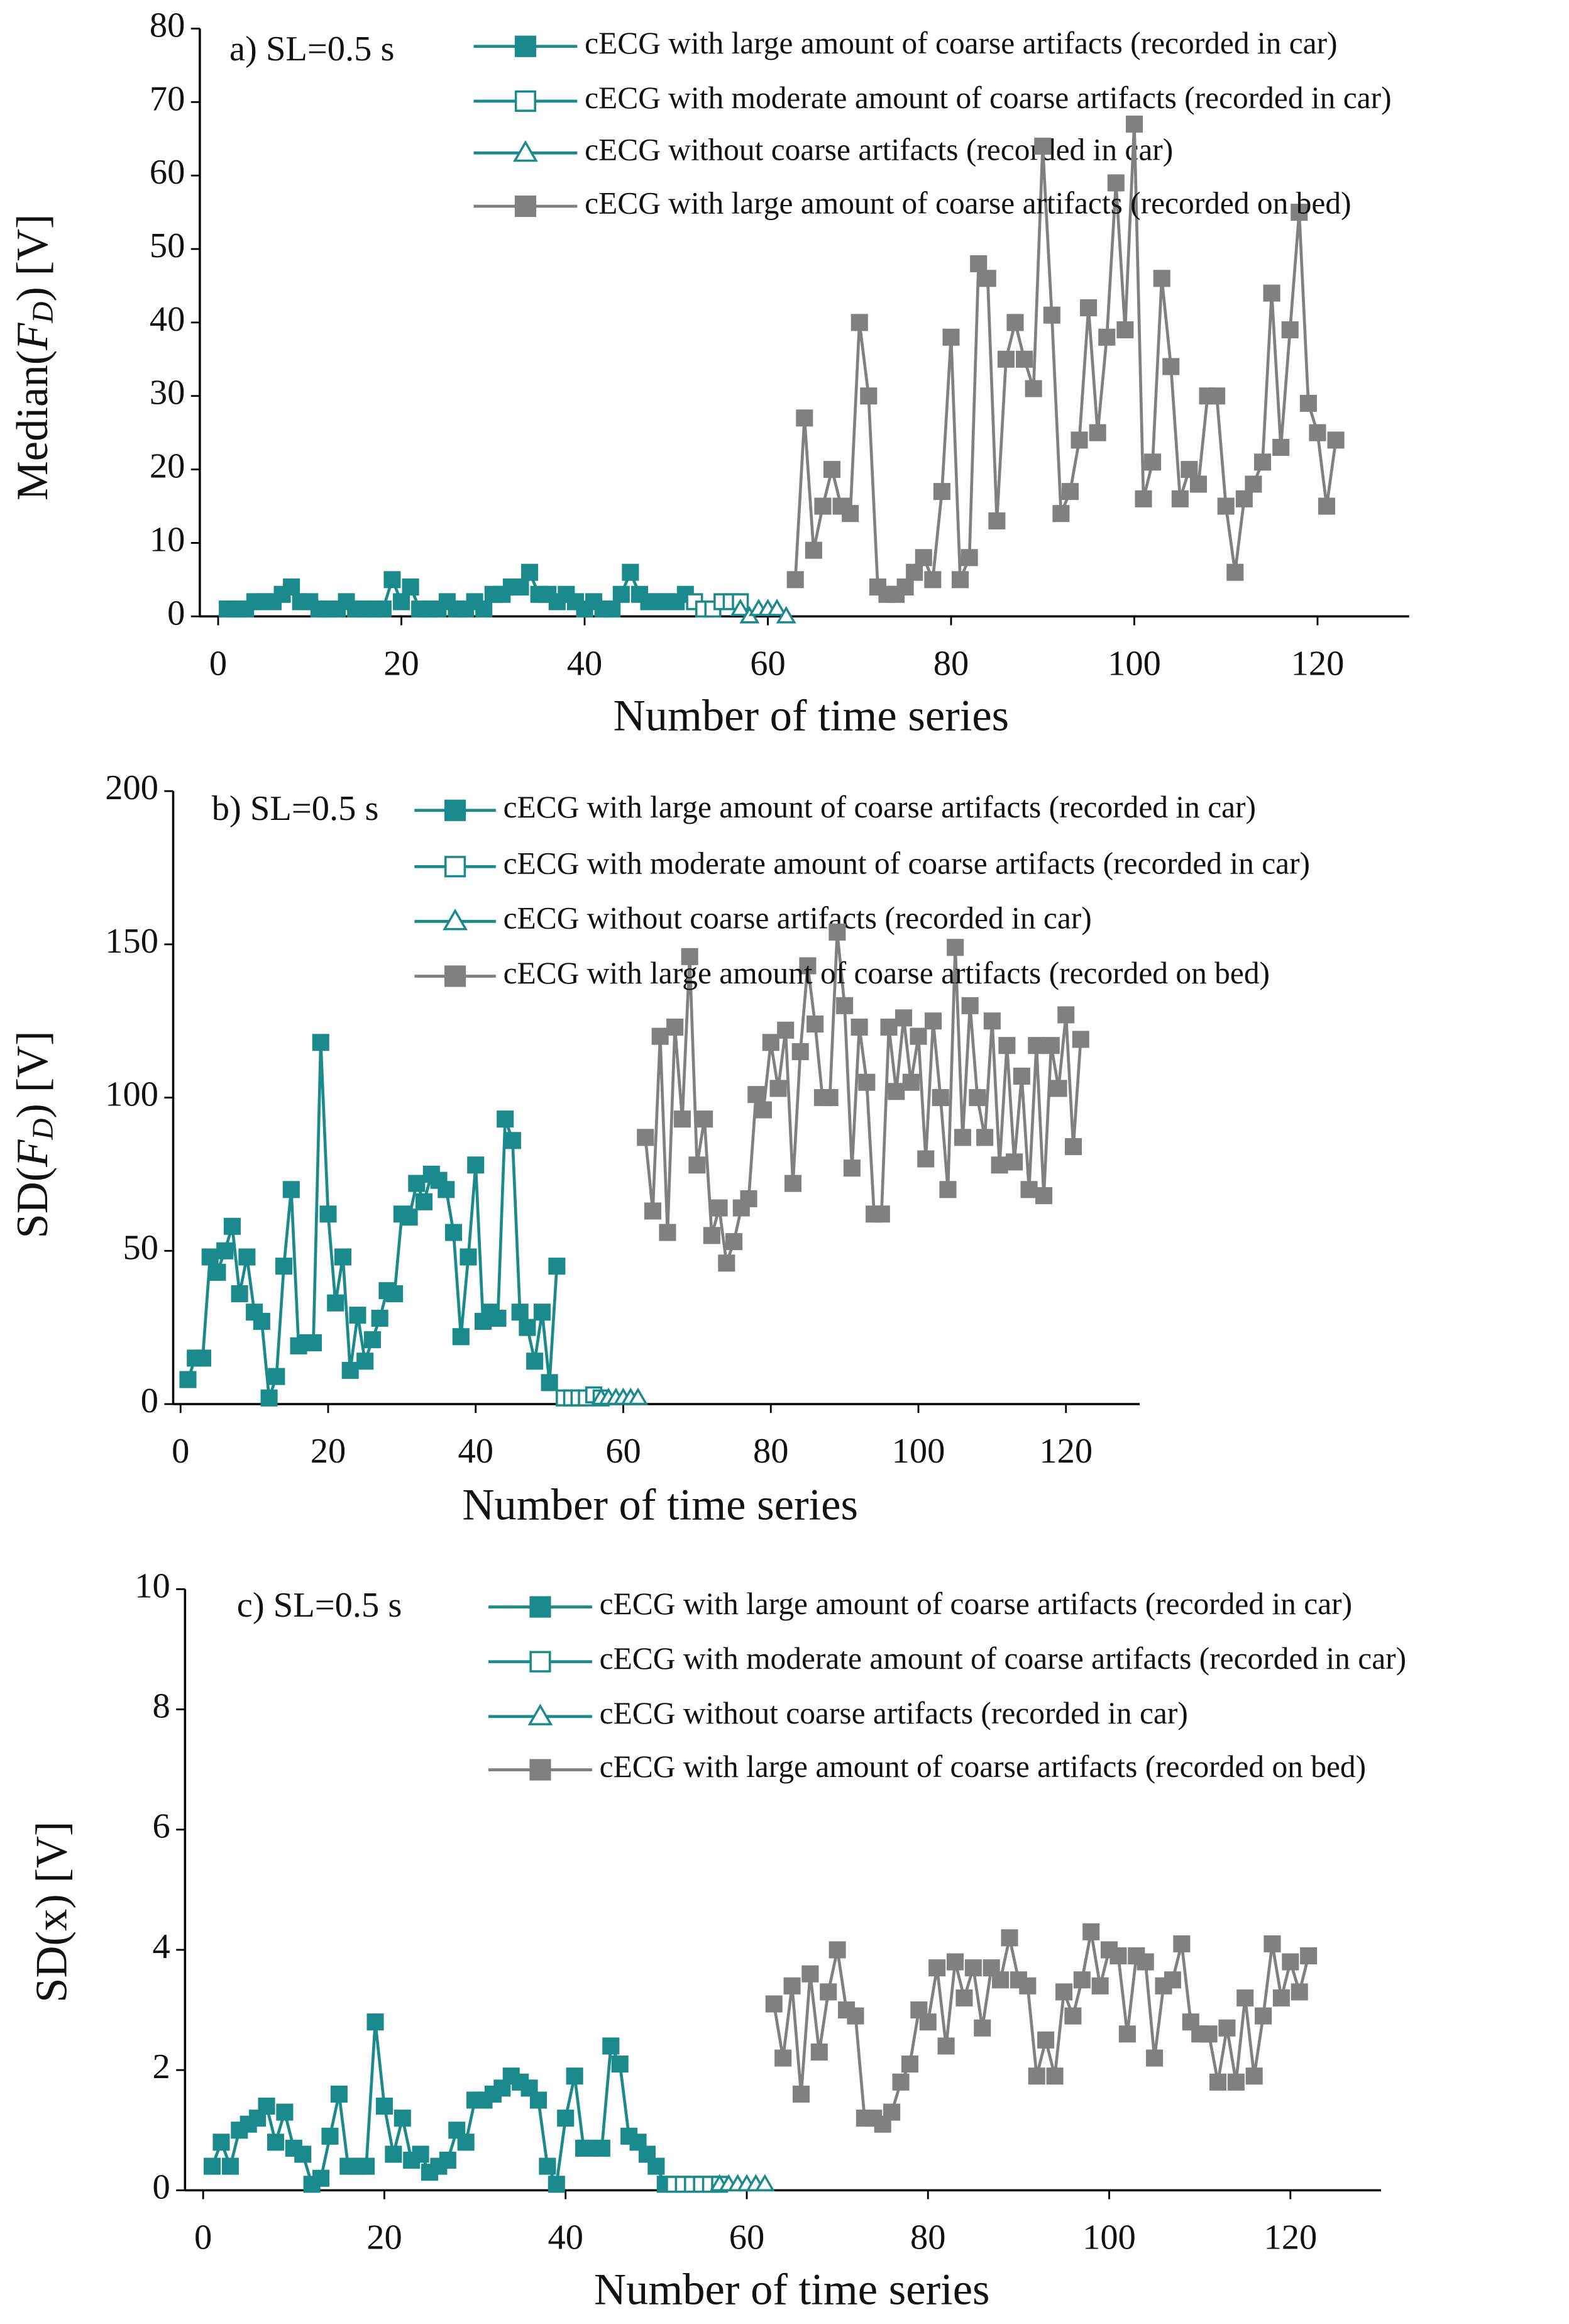 This screenshot has width=1569, height=2324. Describe the element at coordinates (132, 1094) in the screenshot. I see `y-tick-label: 100` at that location.